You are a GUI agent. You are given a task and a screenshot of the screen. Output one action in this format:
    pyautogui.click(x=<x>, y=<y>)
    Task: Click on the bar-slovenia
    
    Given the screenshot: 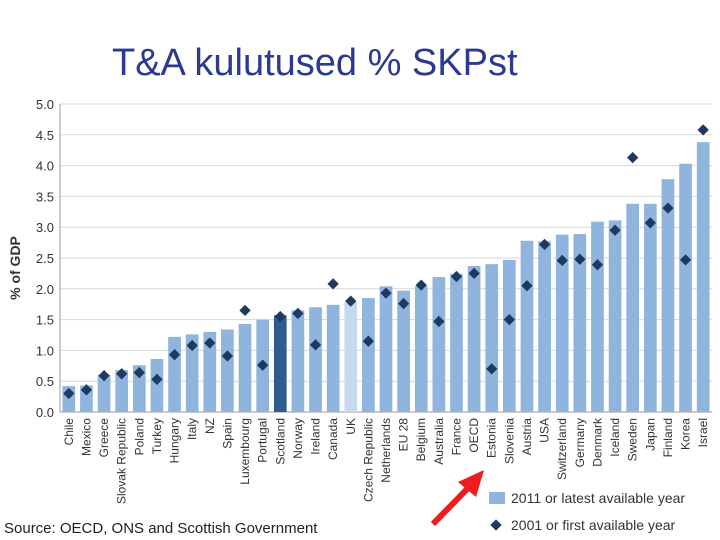 What is the action you would take?
    pyautogui.click(x=509, y=335)
    